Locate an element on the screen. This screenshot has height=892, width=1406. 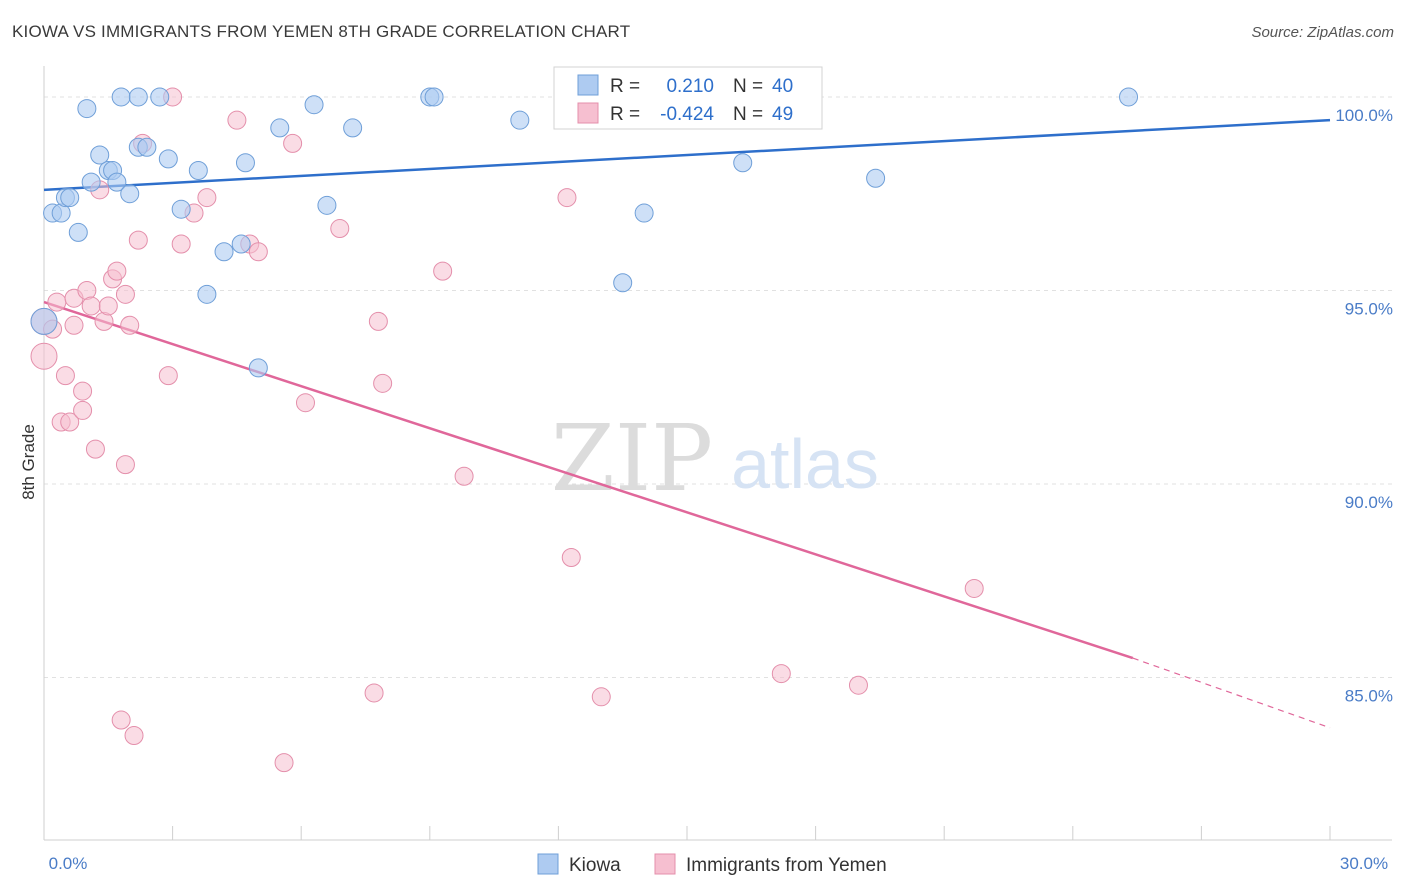
y-tick-label: 85.0% is located at coordinates (1369, 695).